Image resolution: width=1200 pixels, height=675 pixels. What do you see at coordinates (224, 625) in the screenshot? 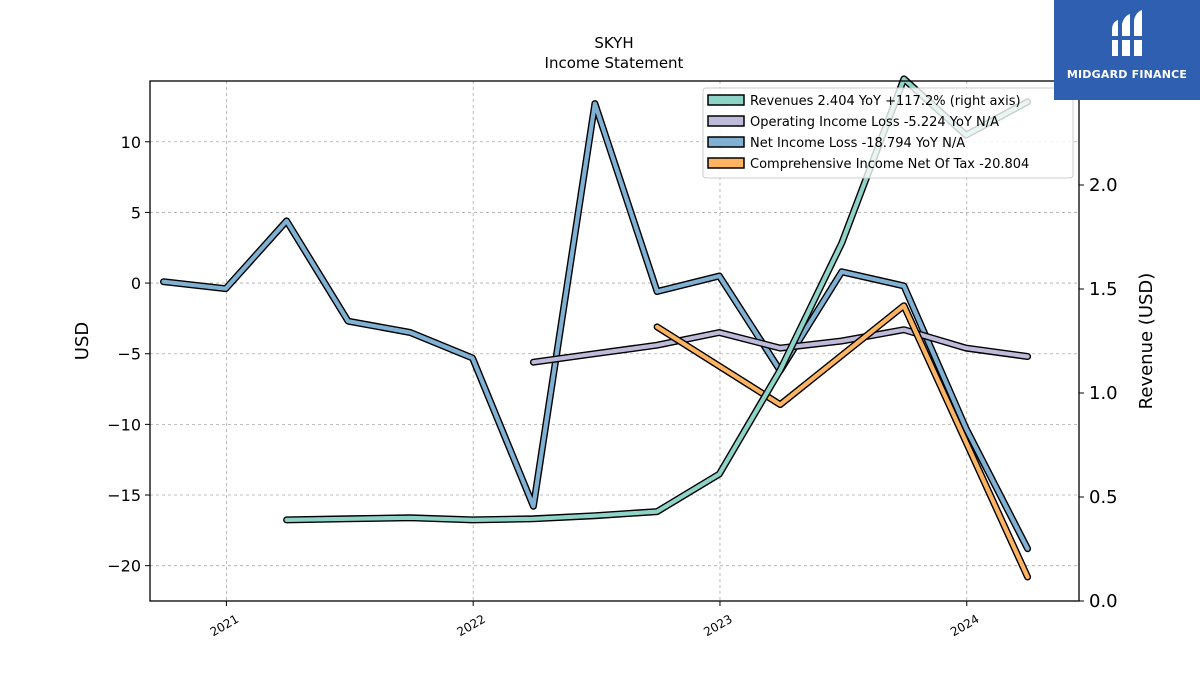
I see `x-tick-label: 2021` at bounding box center [224, 625].